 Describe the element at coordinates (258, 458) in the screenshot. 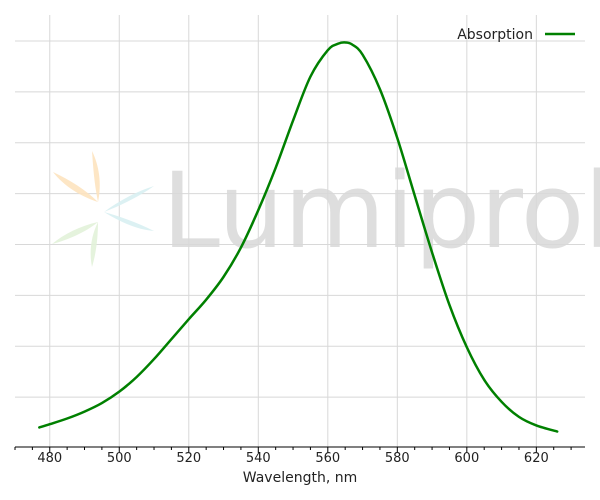

I see `x-tick-label: 540` at that location.